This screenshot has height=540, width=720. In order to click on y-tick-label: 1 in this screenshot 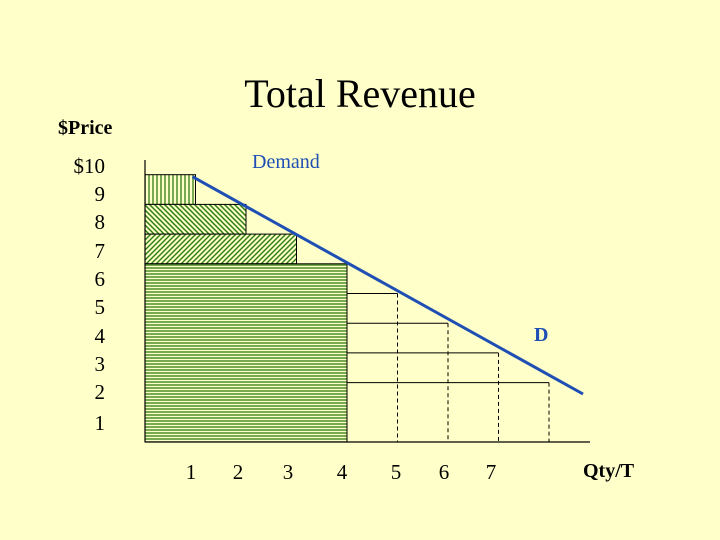, I will do `click(100, 423)`.